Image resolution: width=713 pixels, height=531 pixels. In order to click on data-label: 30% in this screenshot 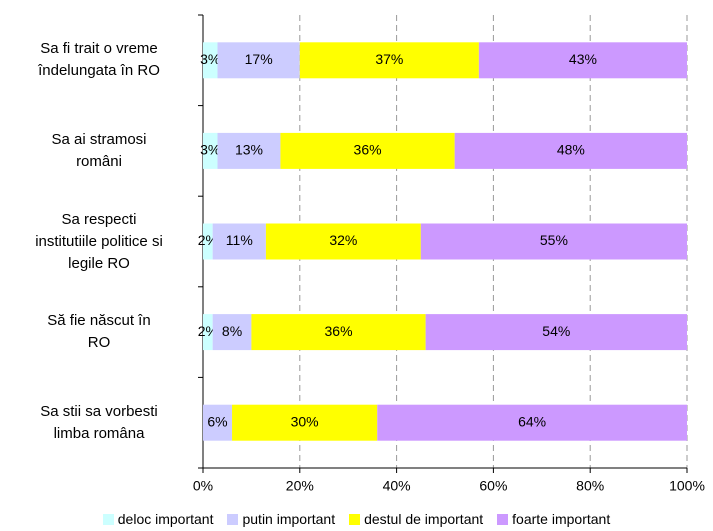, I will do `click(305, 421)`.